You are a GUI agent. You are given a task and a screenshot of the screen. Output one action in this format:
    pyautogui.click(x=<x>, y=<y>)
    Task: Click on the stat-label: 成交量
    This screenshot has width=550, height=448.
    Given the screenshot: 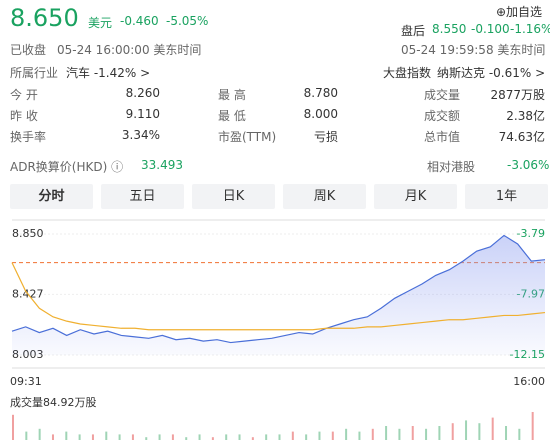 What is the action you would take?
    pyautogui.click(x=442, y=95)
    